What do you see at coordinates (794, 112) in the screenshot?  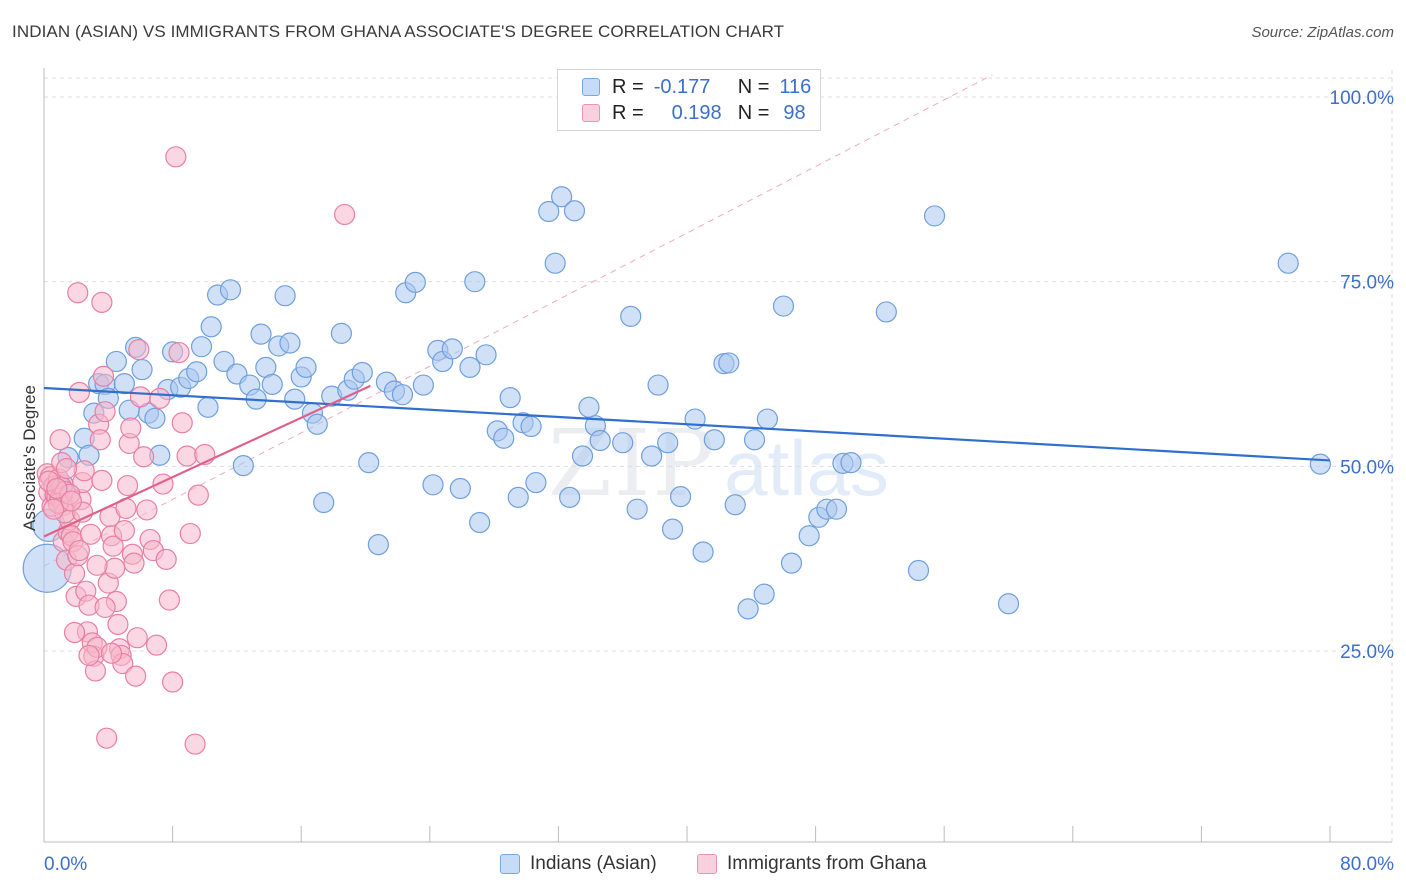 I see `legend-n-value: 98` at bounding box center [794, 112].